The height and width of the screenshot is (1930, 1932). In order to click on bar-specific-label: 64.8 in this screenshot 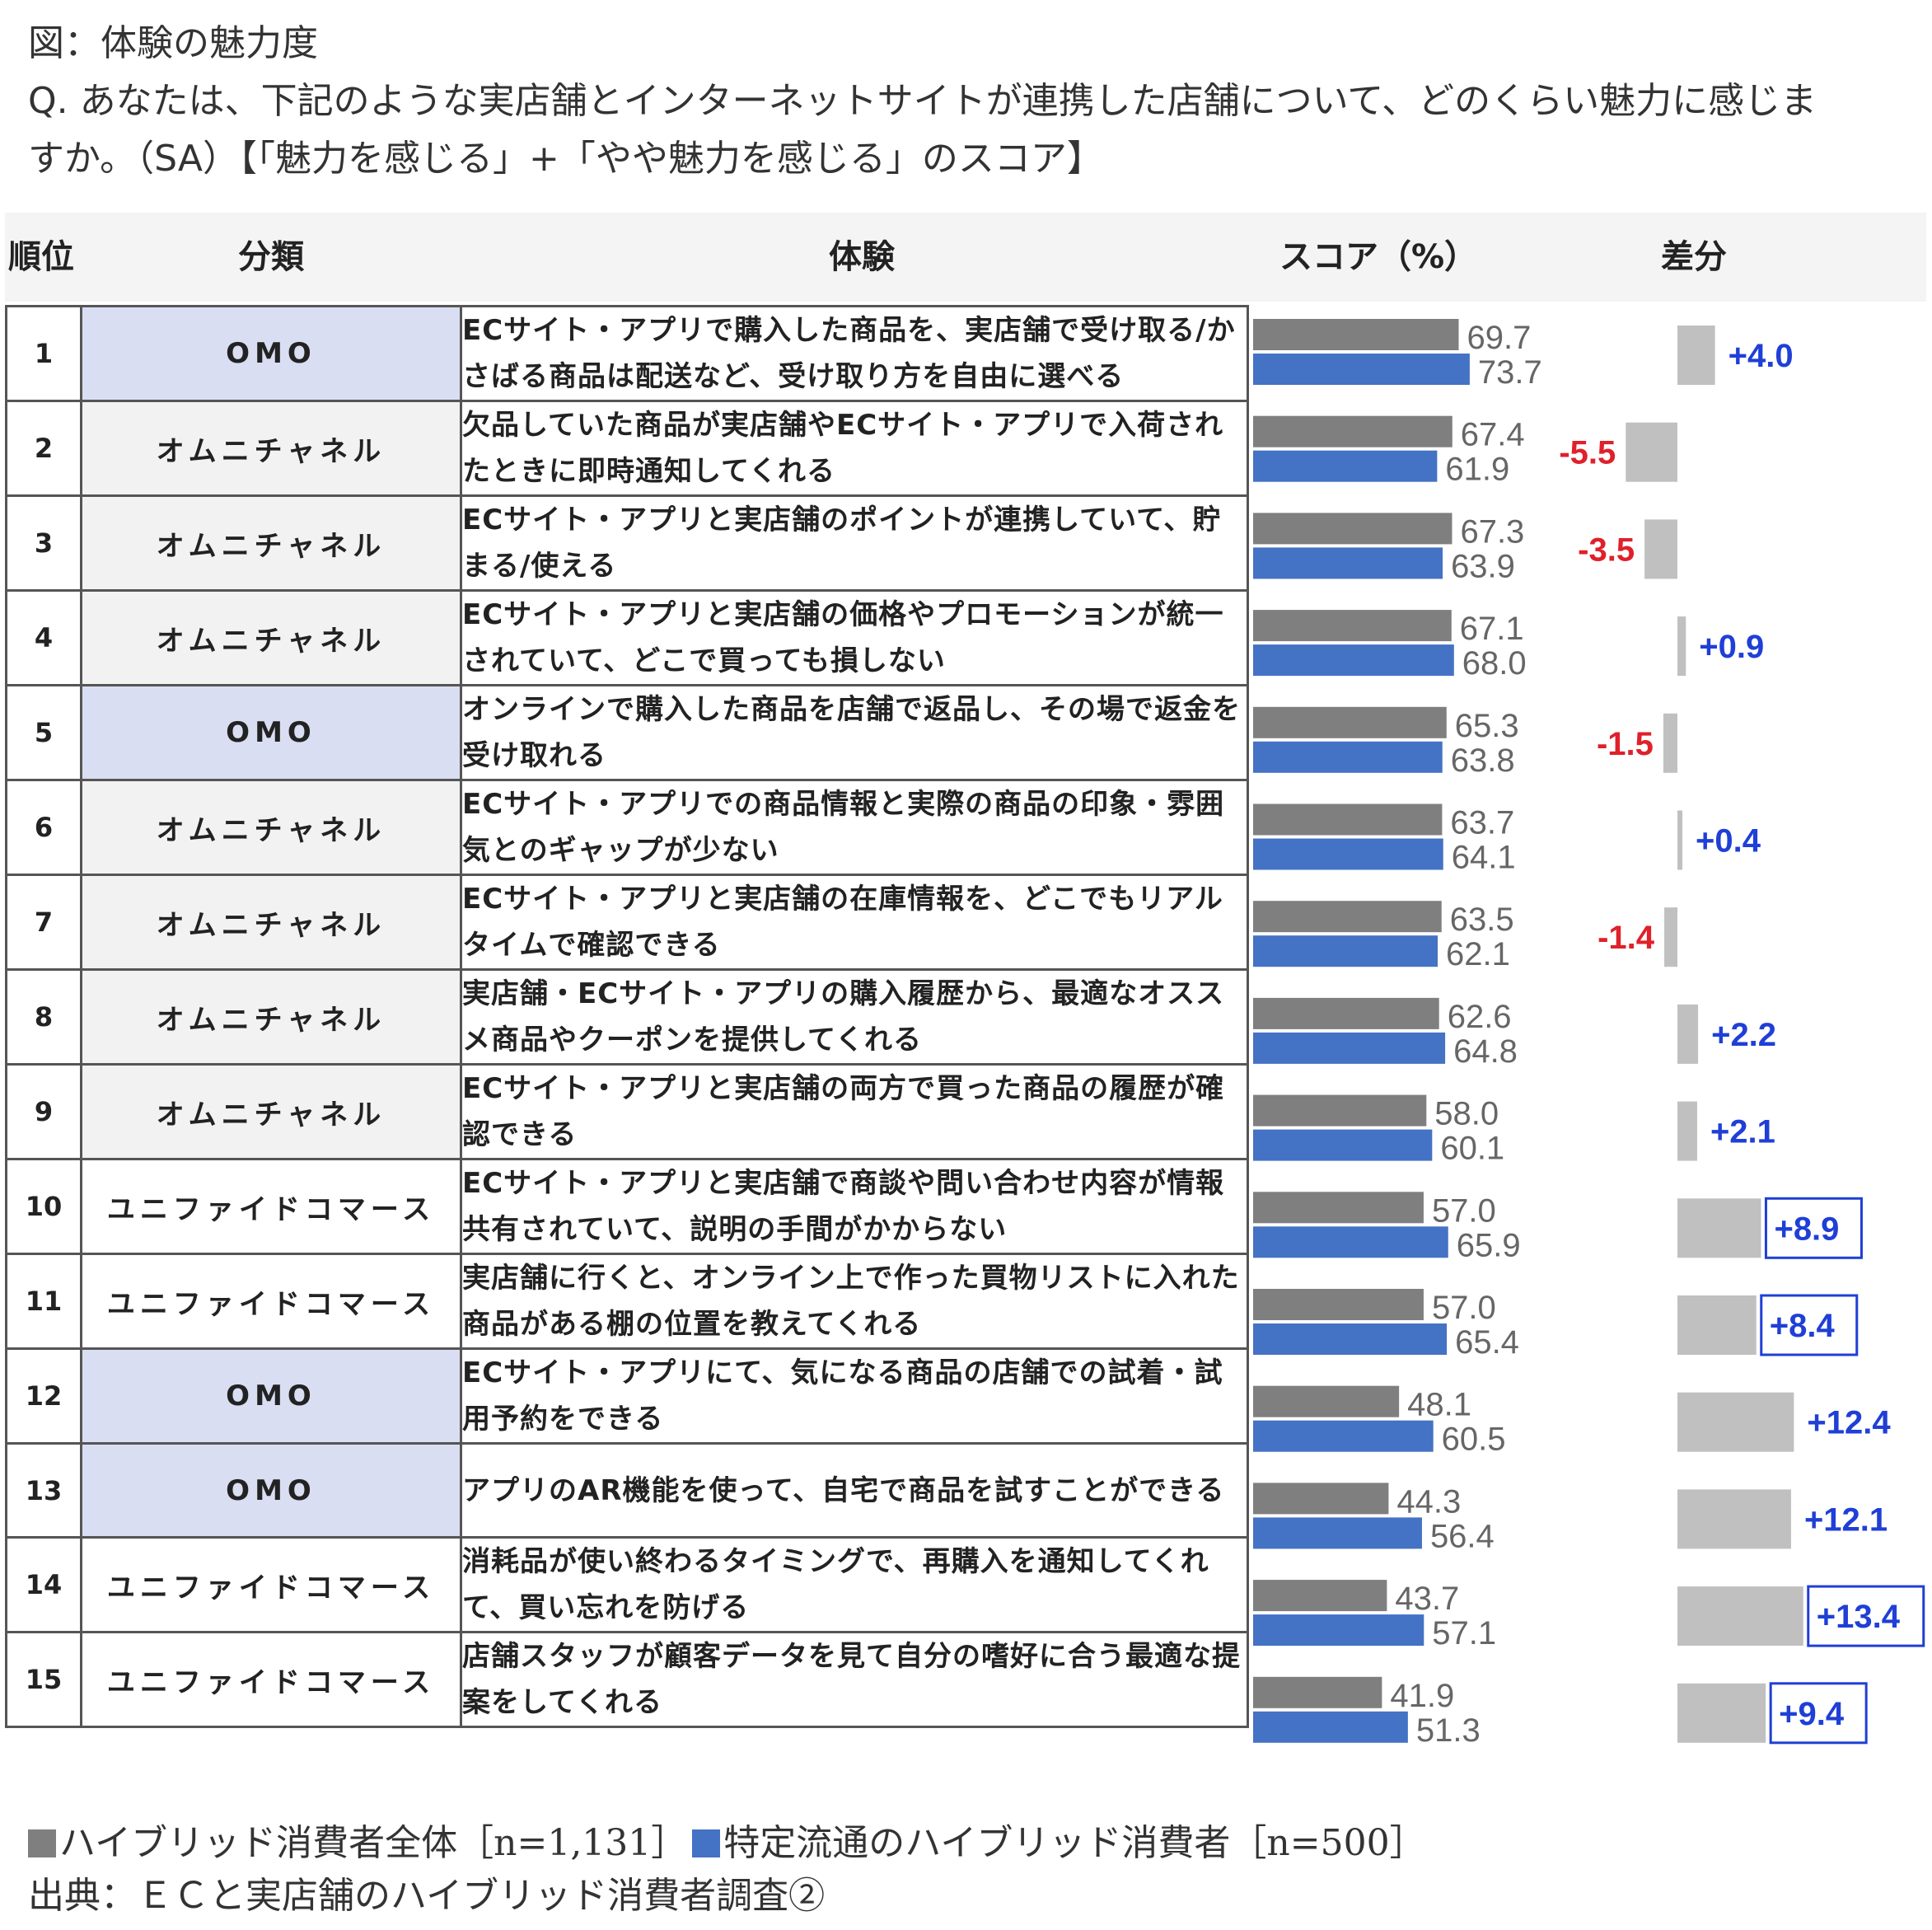, I will do `click(1485, 1051)`.